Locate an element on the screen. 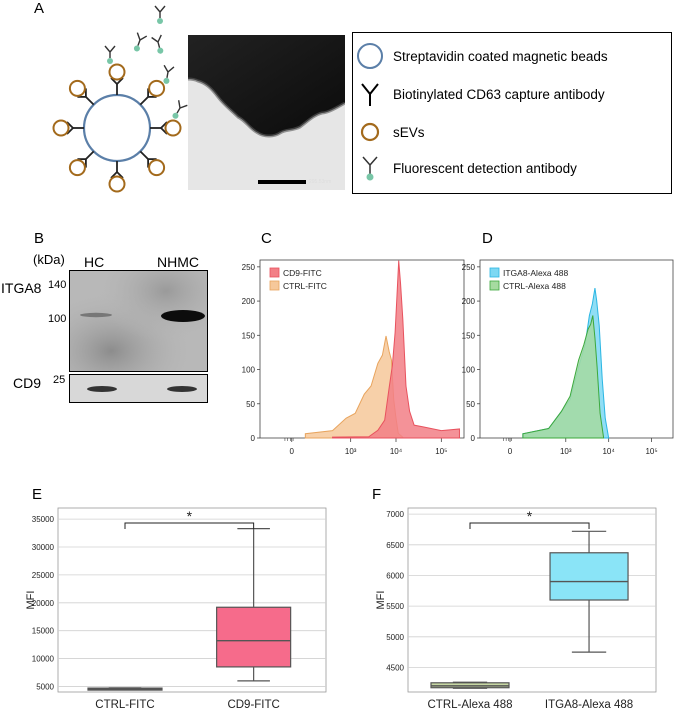  free-detection-antibodies is located at coordinates (146, 62).